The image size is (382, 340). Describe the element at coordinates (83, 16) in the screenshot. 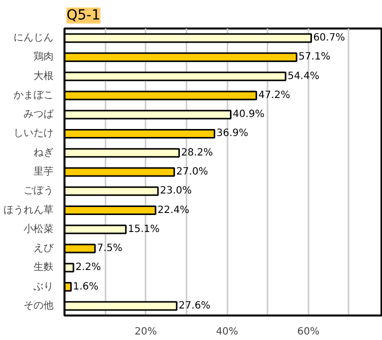

I see `chart-title: Q5-1` at that location.